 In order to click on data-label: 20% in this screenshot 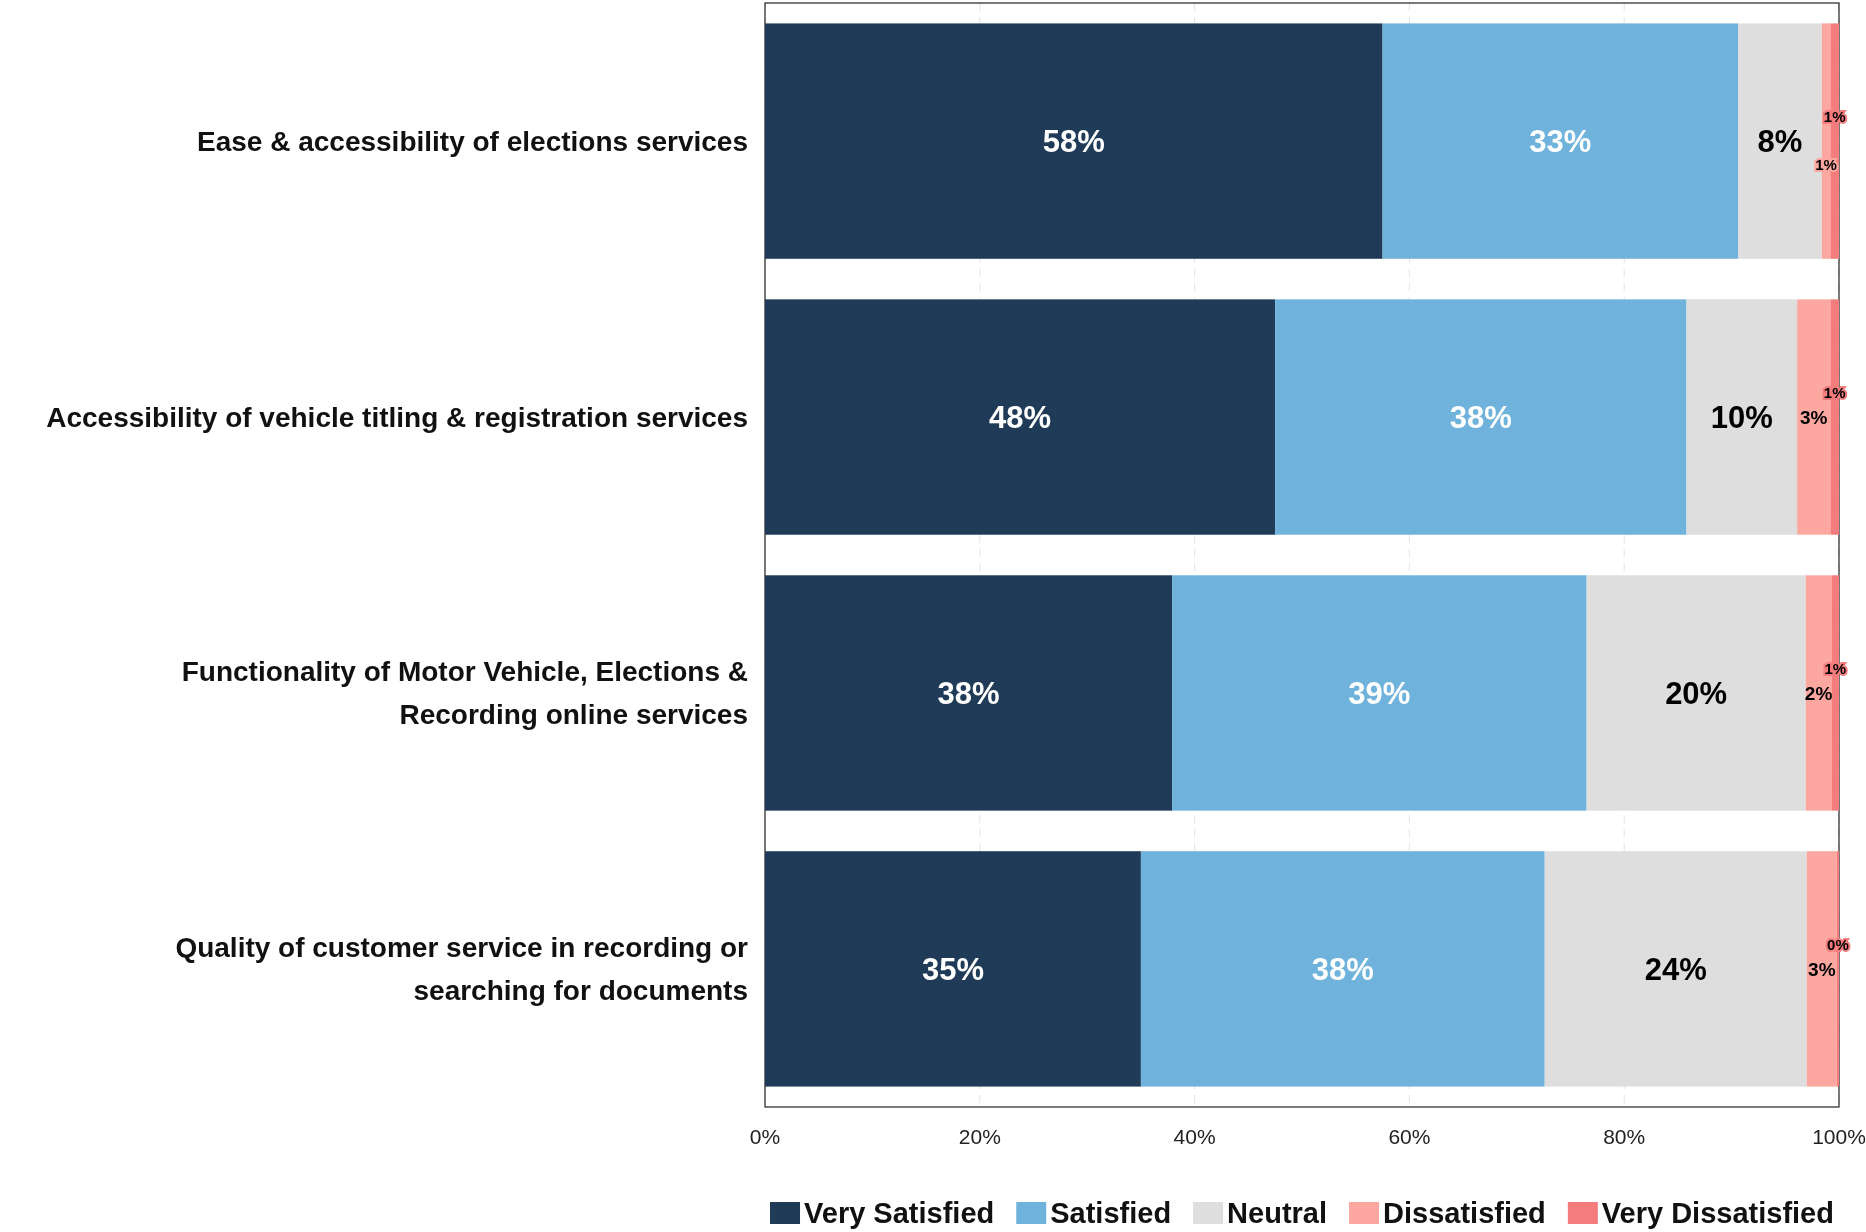, I will do `click(1696, 693)`.